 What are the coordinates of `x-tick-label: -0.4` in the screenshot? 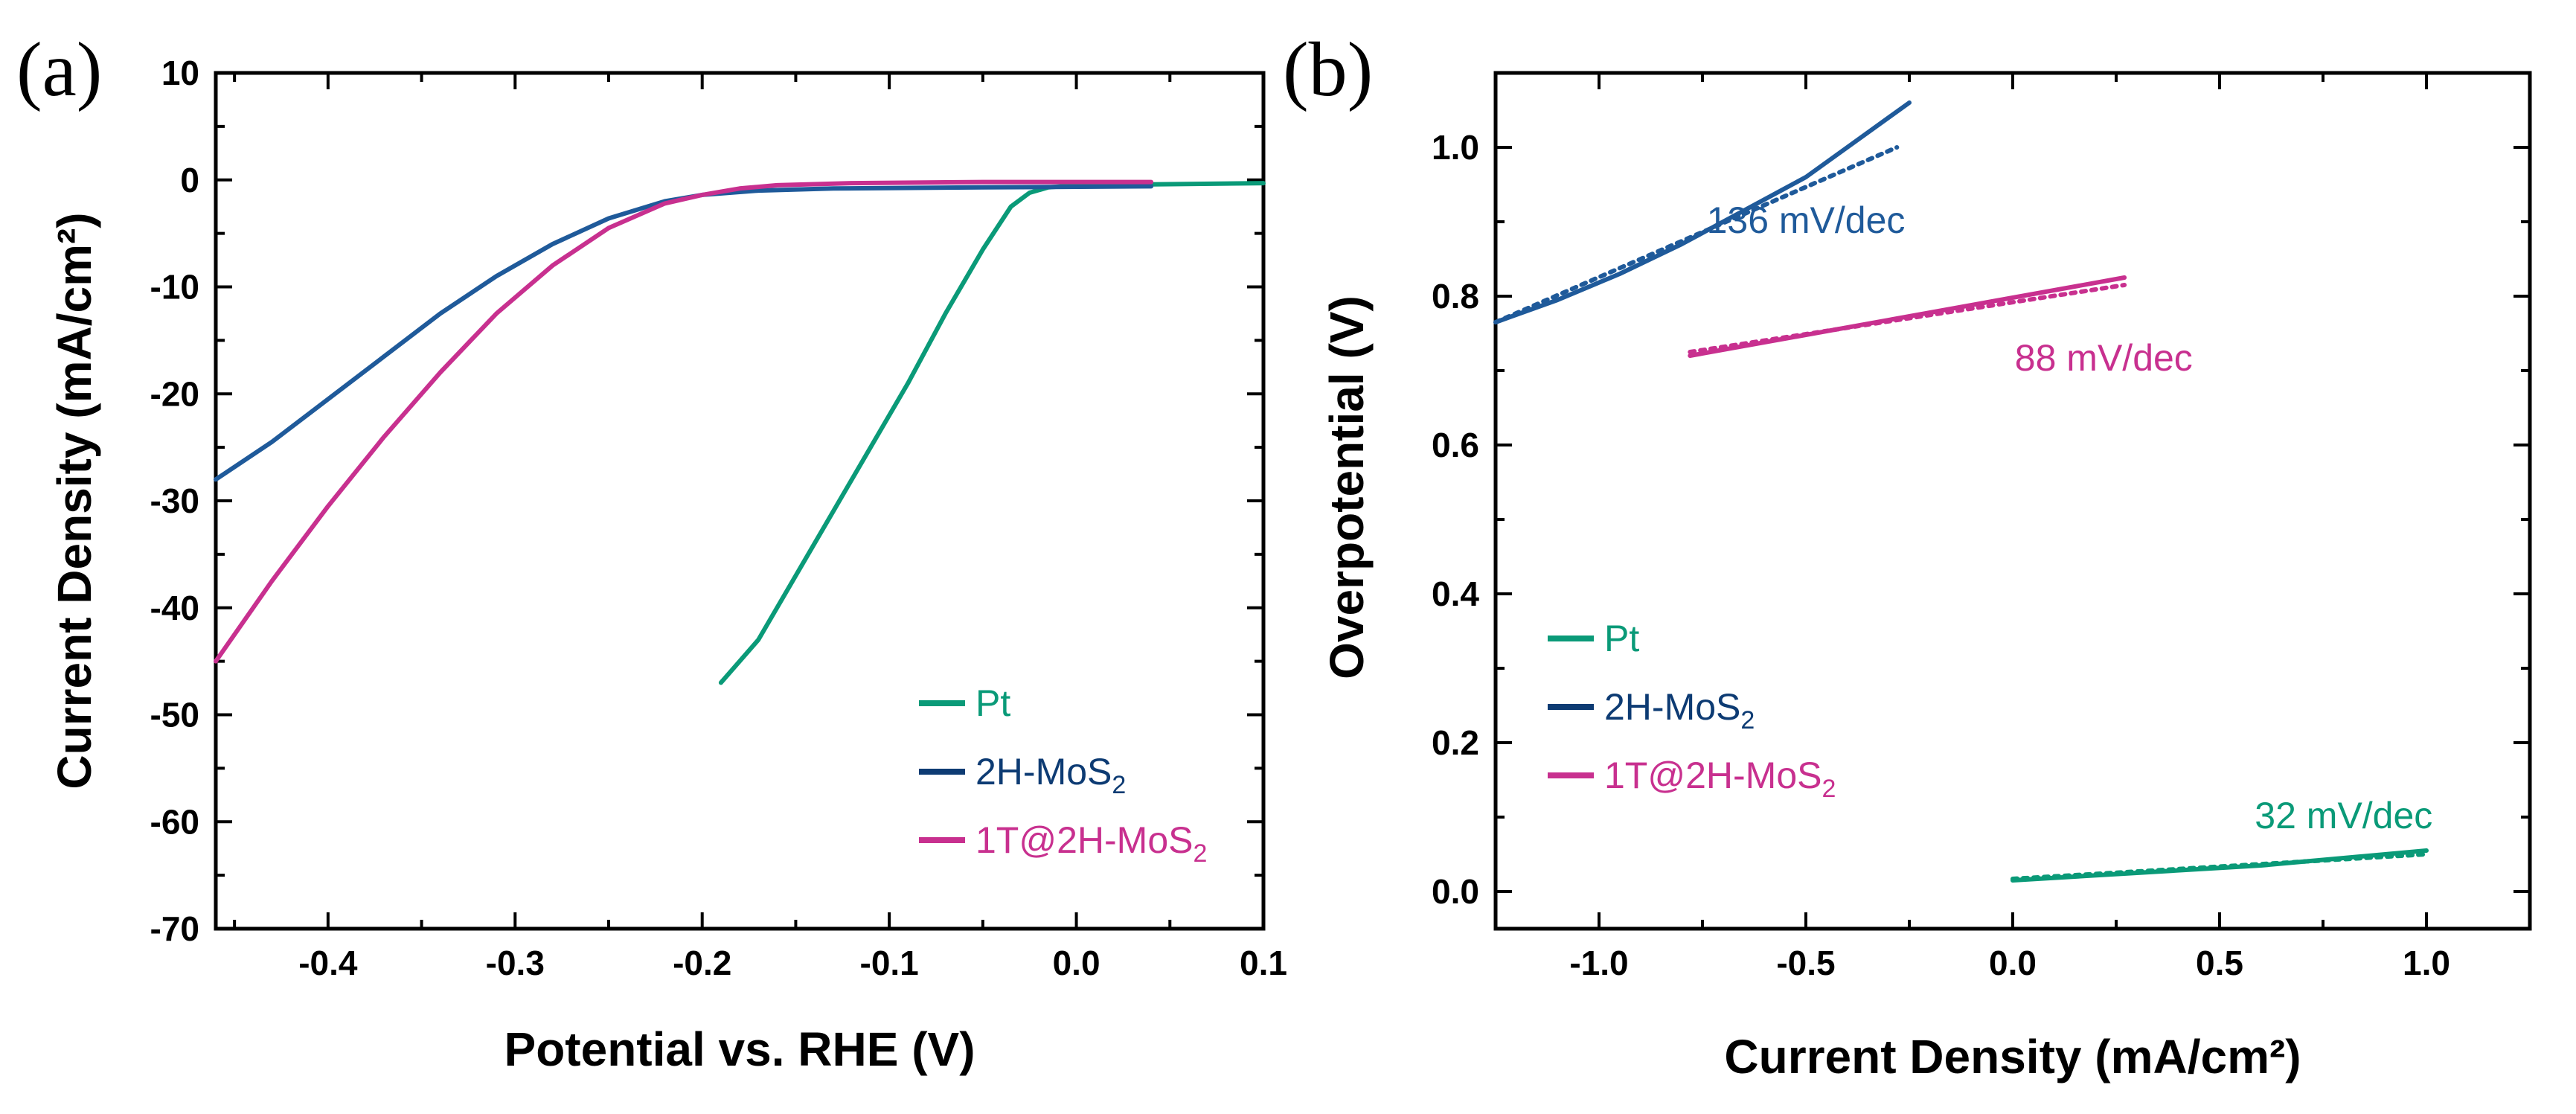 It's located at (328, 963).